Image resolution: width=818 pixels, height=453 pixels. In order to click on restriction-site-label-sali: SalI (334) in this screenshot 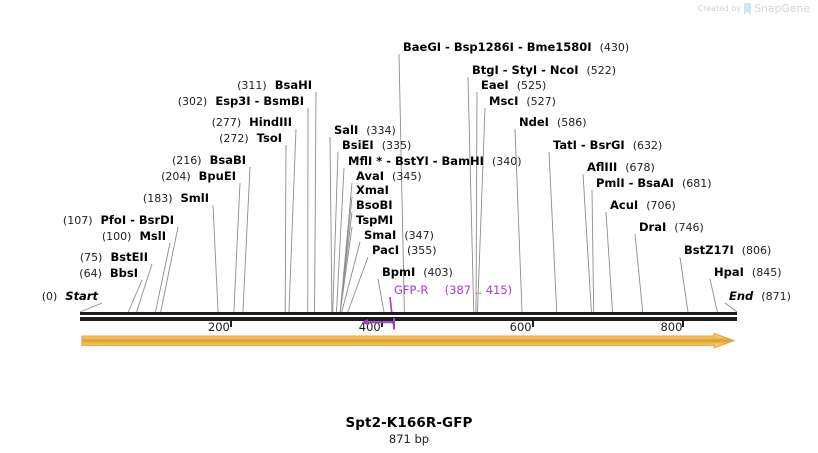, I will do `click(365, 130)`.